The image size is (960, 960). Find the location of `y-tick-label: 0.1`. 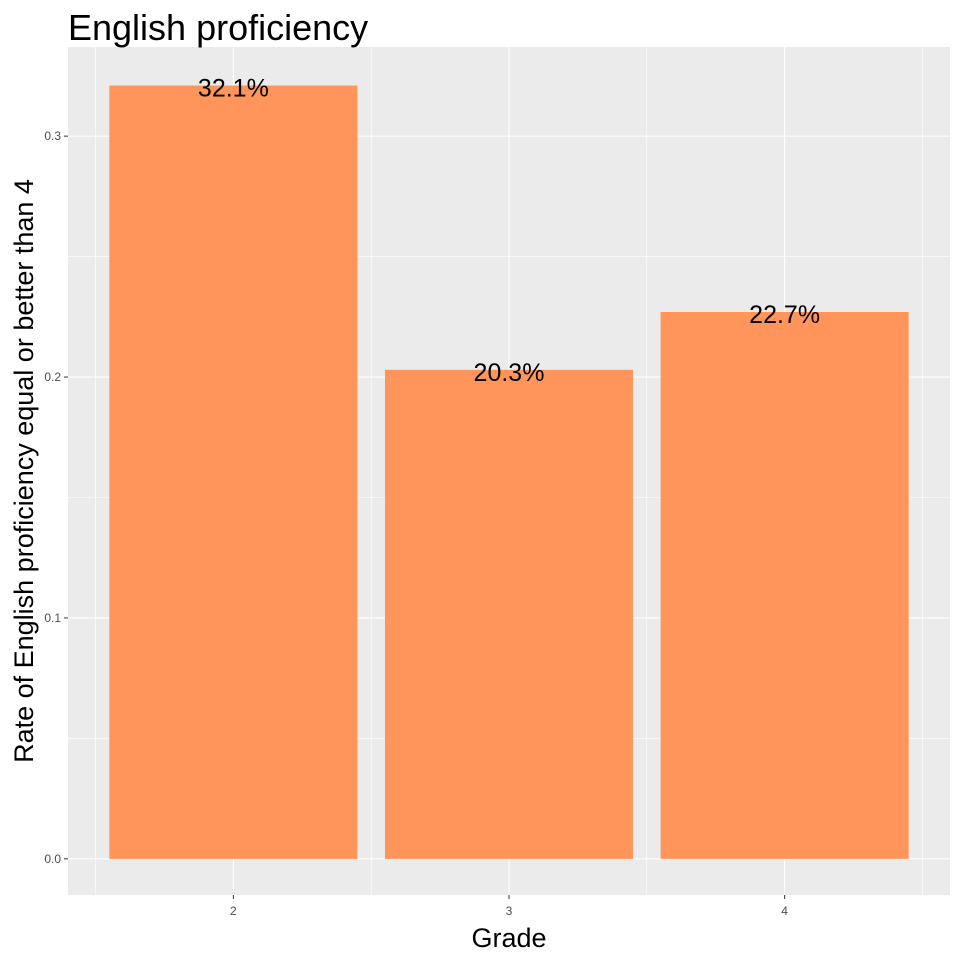

y-tick-label: 0.1 is located at coordinates (52, 618).